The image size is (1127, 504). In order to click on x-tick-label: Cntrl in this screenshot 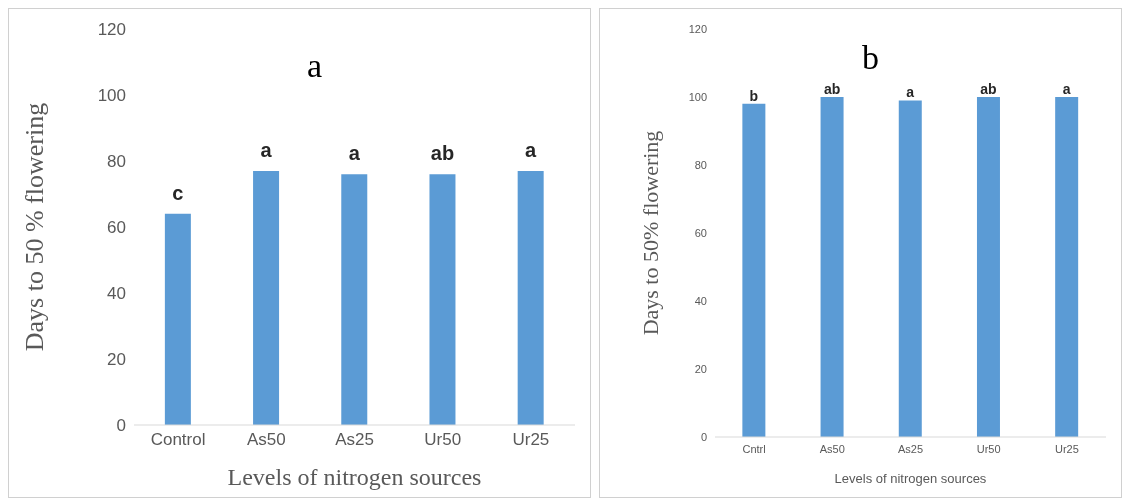, I will do `click(754, 448)`.